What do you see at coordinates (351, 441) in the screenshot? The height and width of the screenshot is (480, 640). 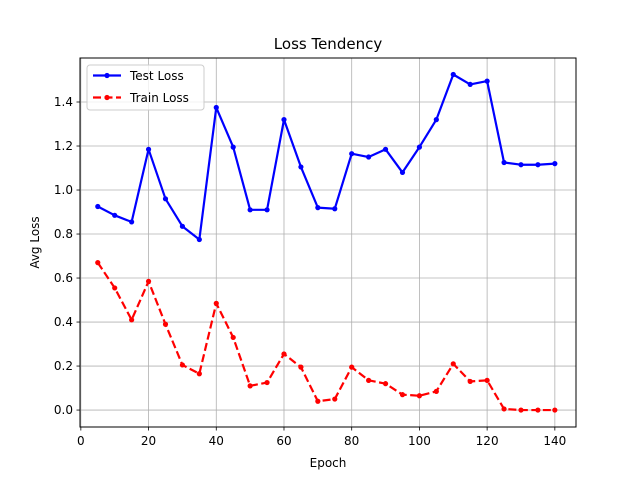 I see `x-tick-label: 80` at bounding box center [351, 441].